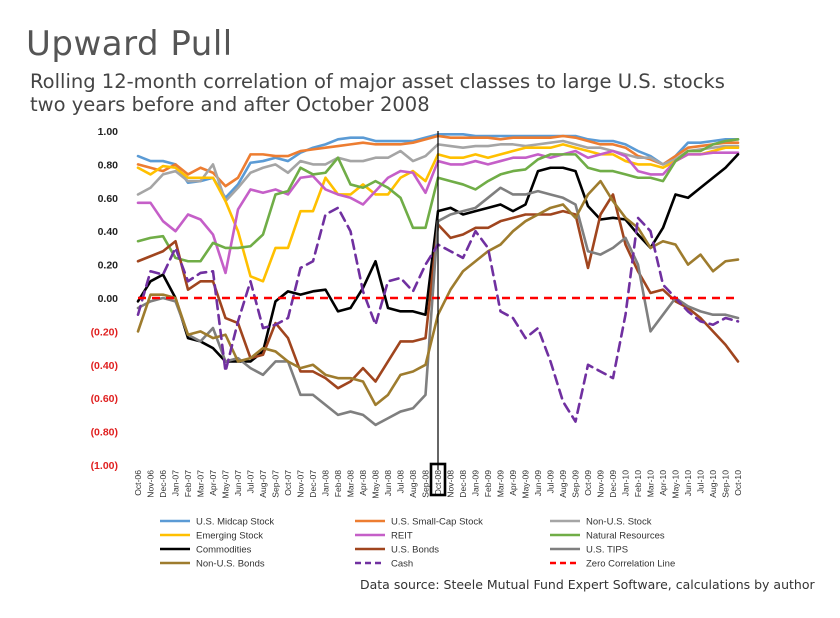 Image resolution: width=840 pixels, height=618 pixels. Describe the element at coordinates (226, 484) in the screenshot. I see `x-tick-label: May-07` at that location.